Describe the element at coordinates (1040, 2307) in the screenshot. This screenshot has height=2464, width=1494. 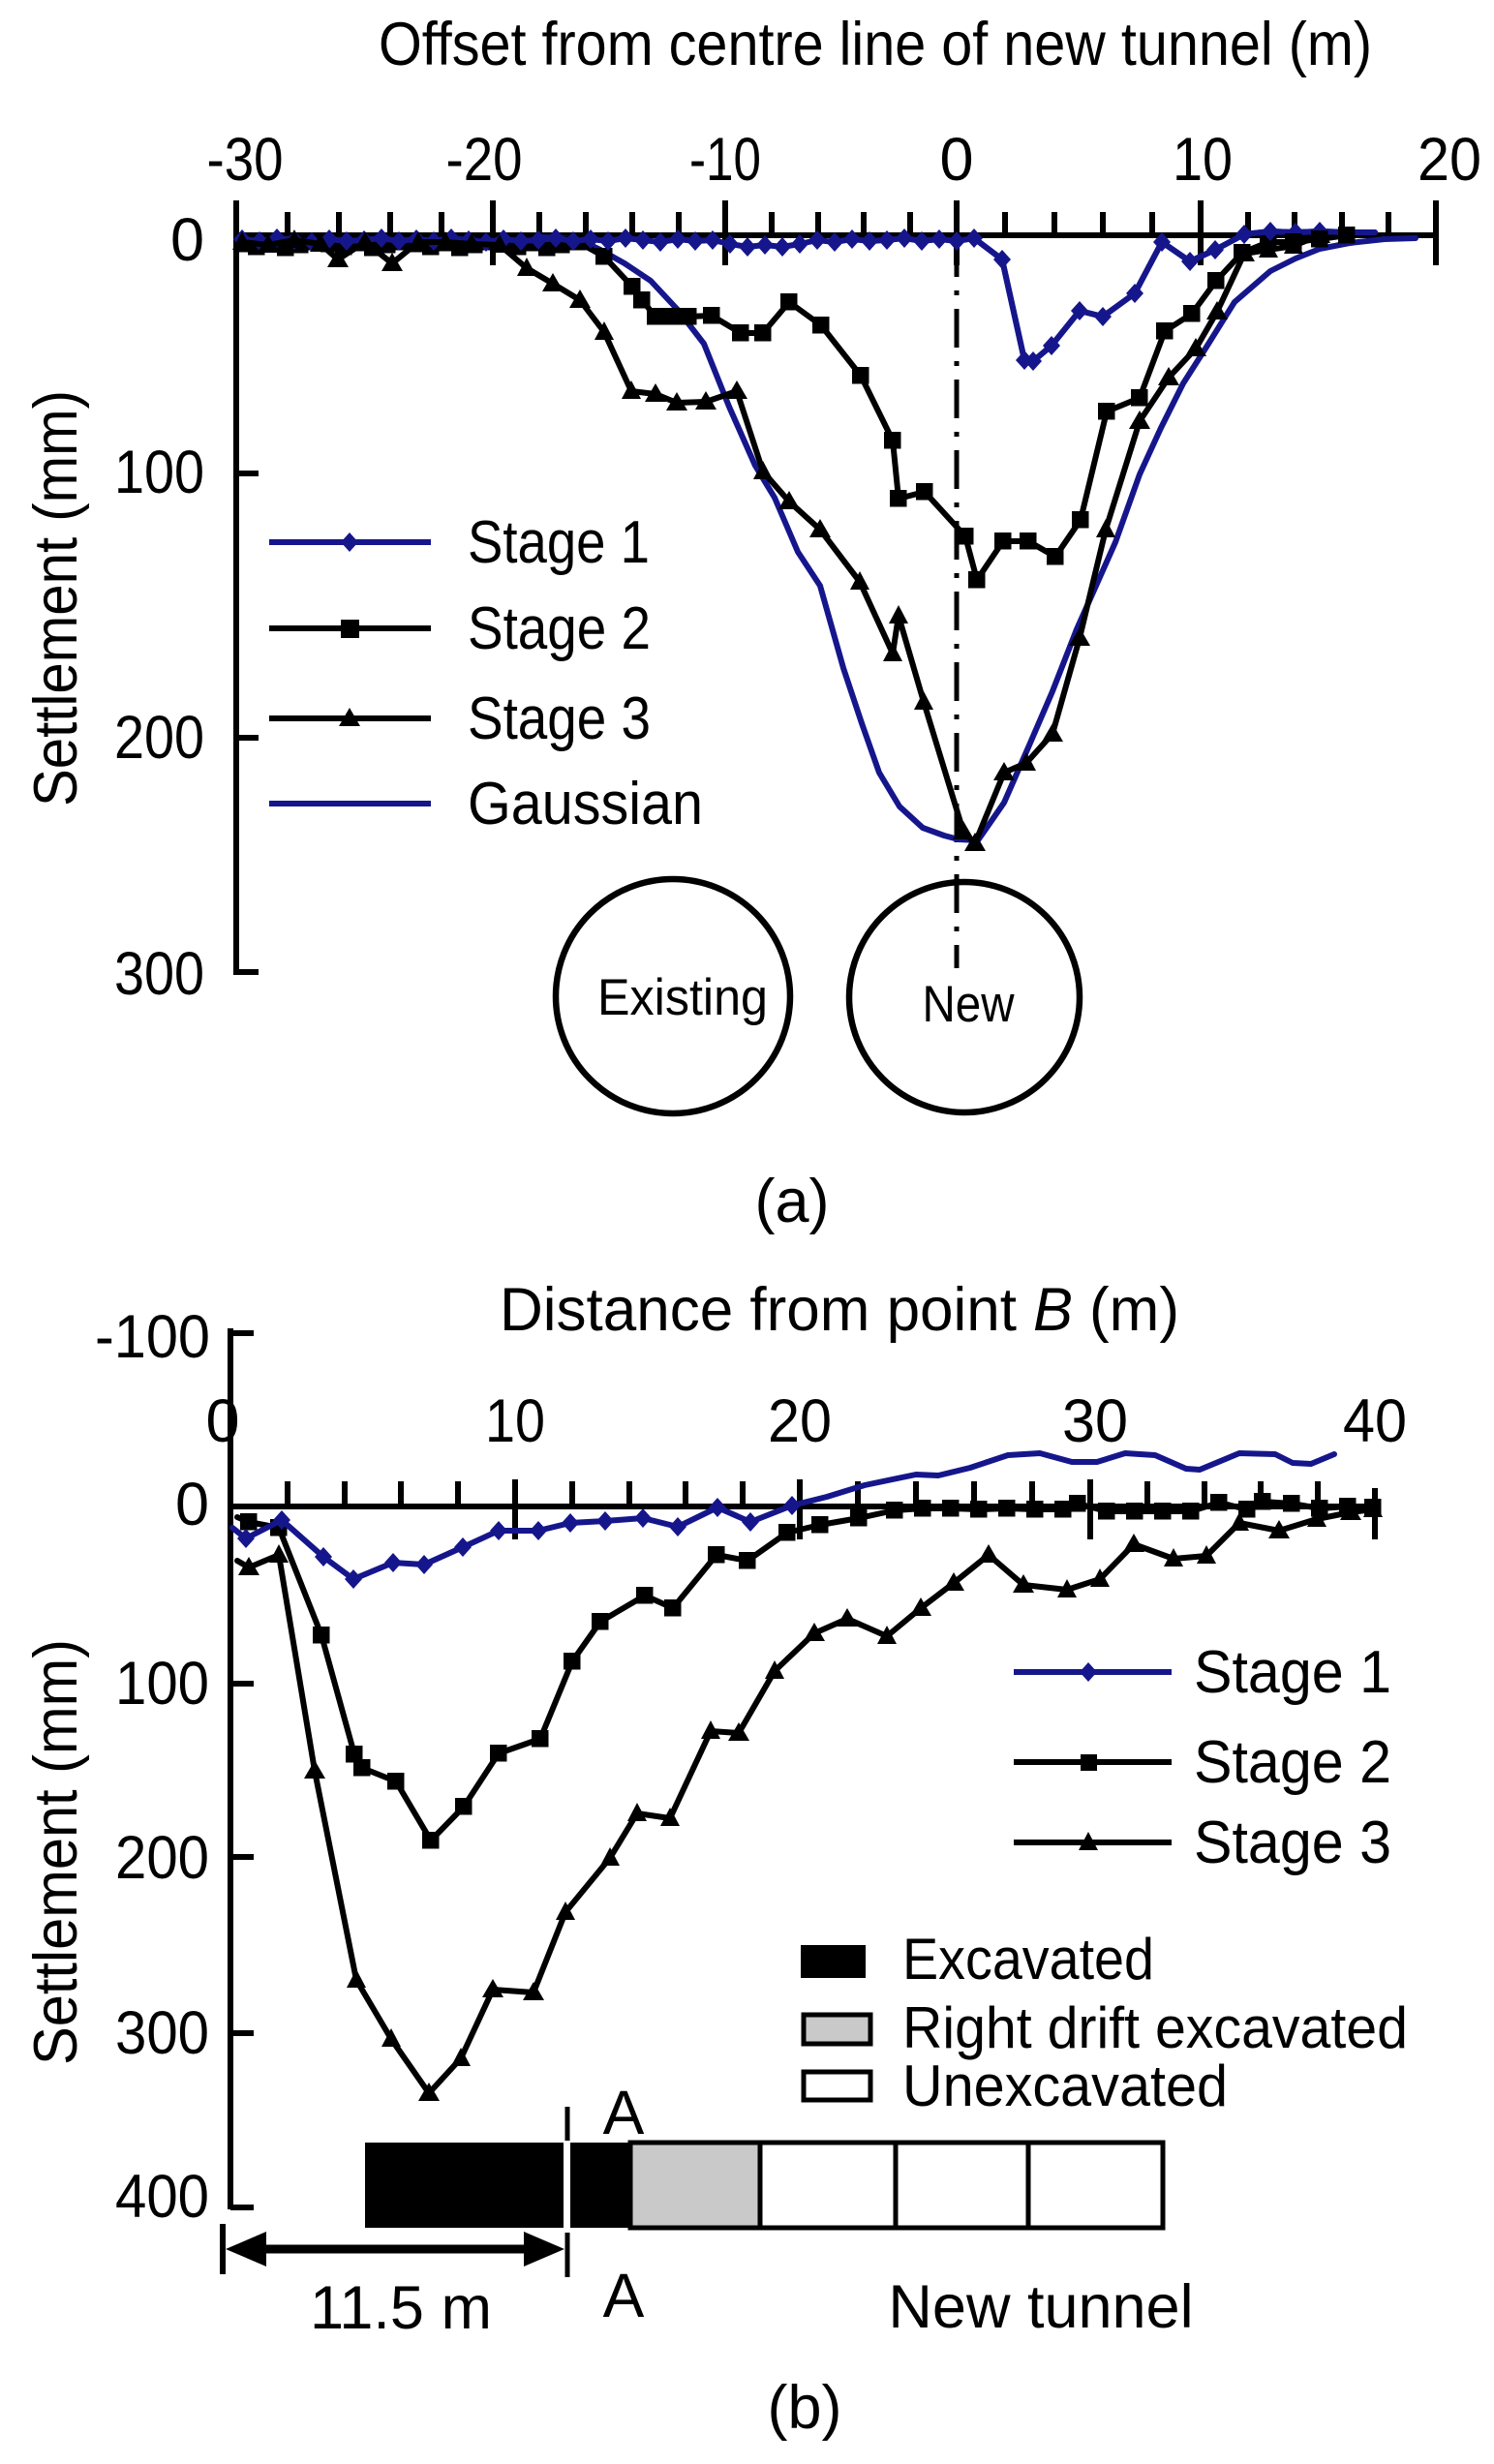
I see `svg-text: New tunnel` at that location.